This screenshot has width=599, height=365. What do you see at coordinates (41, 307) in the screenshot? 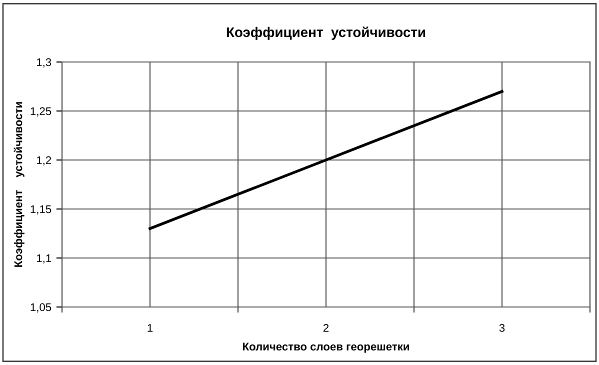
I see `y-tick-label: 1,05` at bounding box center [41, 307].